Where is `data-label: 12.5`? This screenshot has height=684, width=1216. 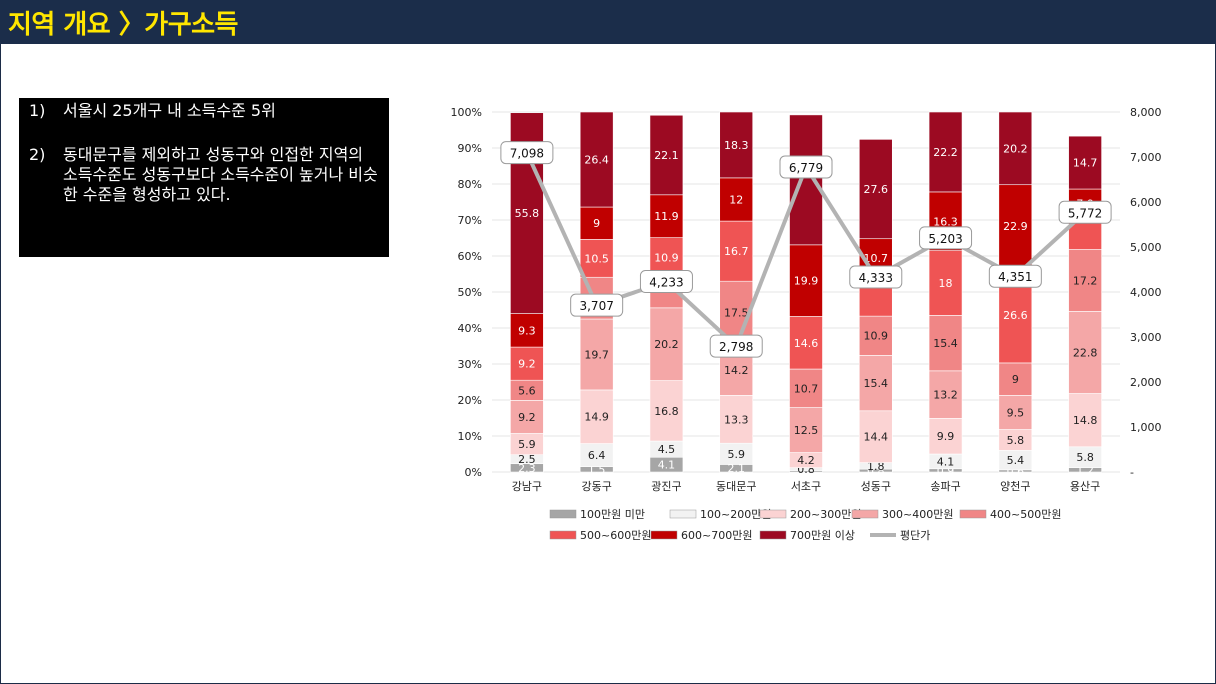 data-label: 12.5 is located at coordinates (806, 430).